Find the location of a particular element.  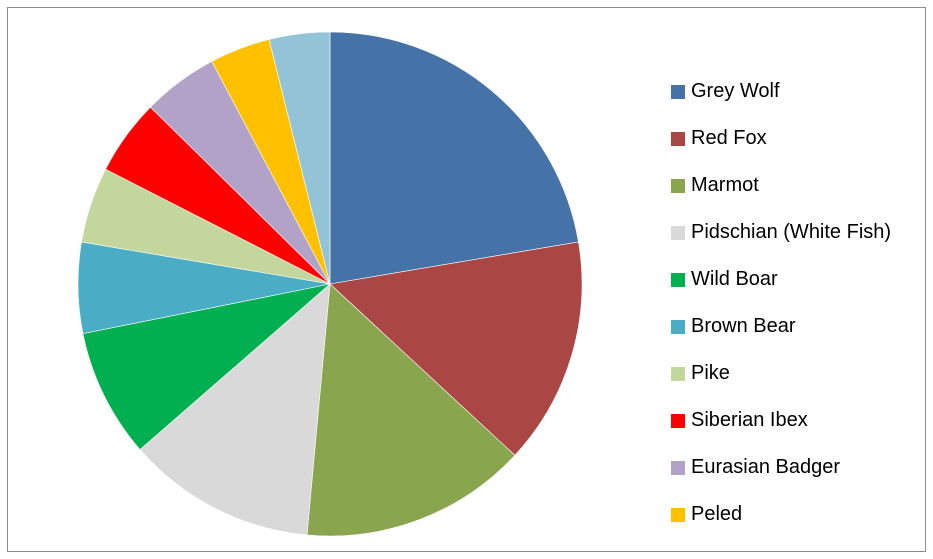

legend-item-brown-bear: Brown Bear is located at coordinates (781, 326).